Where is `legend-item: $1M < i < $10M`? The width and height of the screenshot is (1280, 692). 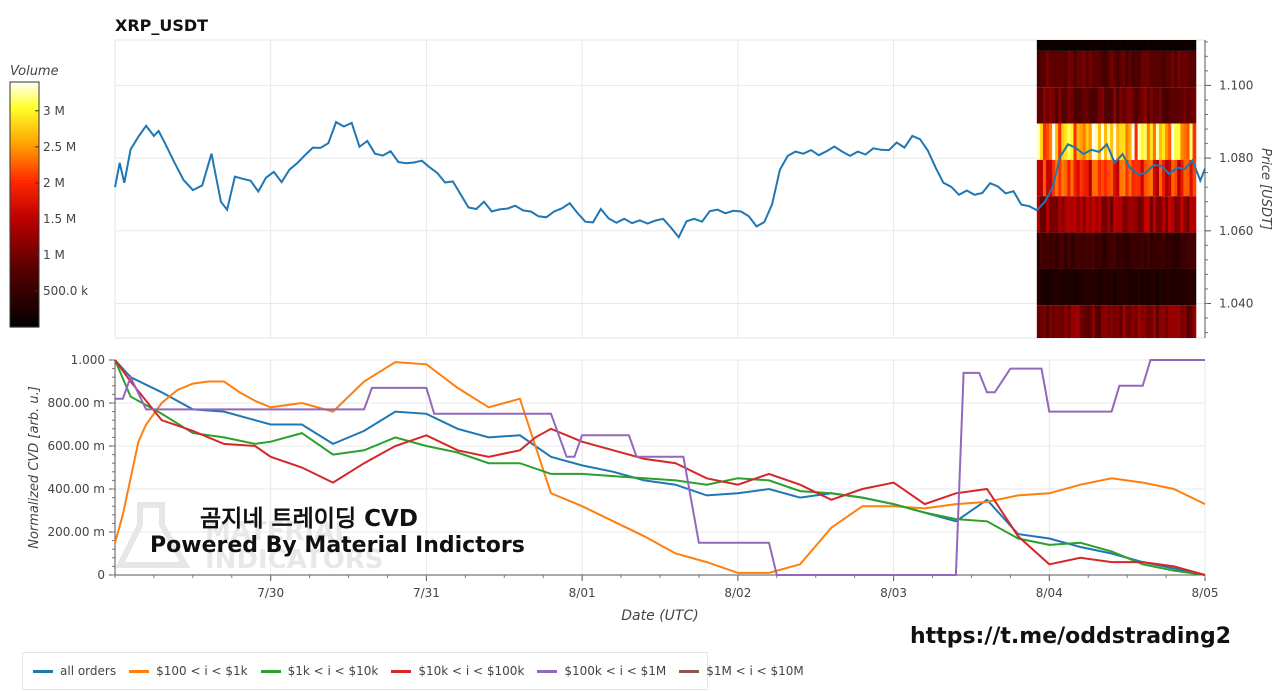 legend-item: $1M < i < $10M is located at coordinates (741, 671).